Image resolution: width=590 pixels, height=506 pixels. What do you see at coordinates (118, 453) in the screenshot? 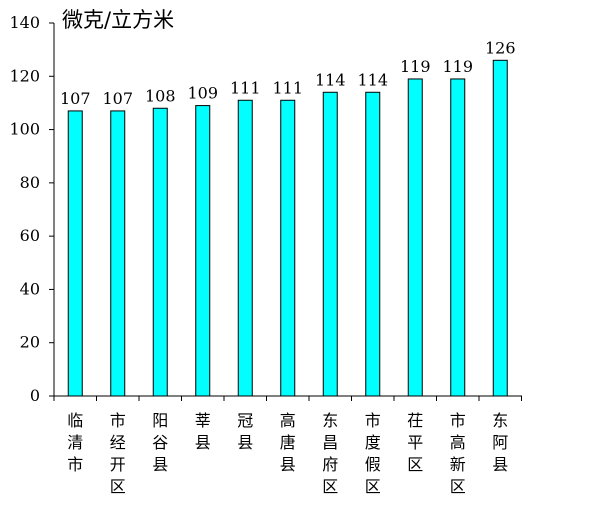
I see `x-category-label: 市经开区` at bounding box center [118, 453].